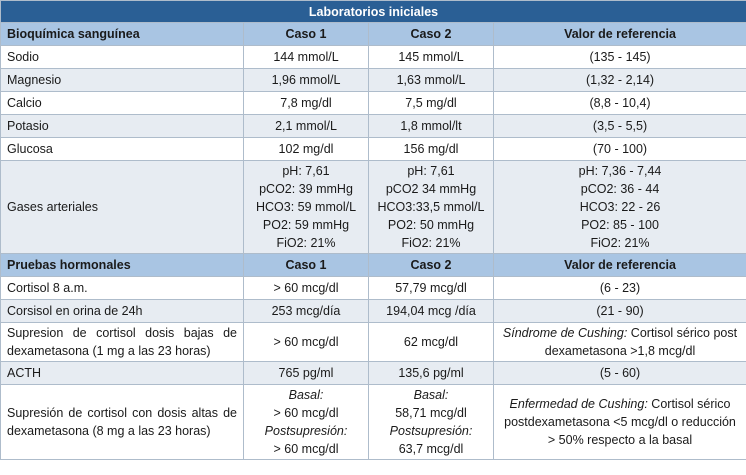  What do you see at coordinates (431, 342) in the screenshot?
I see `value-cell: 62 mcg/dl` at bounding box center [431, 342].